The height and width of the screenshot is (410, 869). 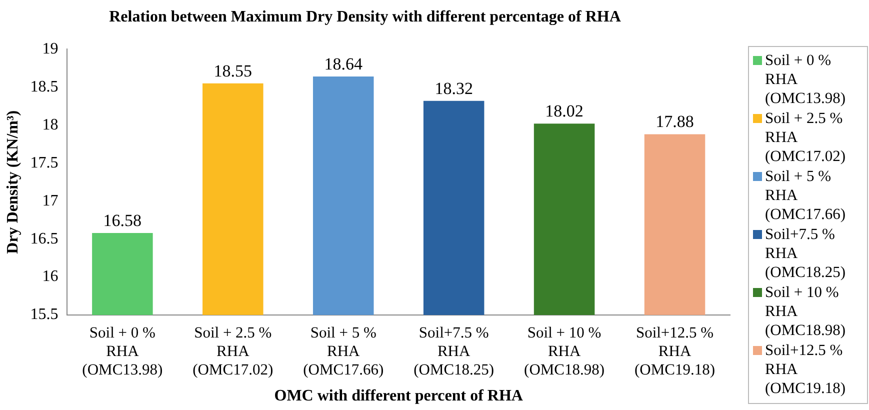 What do you see at coordinates (50, 201) in the screenshot?
I see `y-tick-label: 17` at bounding box center [50, 201].